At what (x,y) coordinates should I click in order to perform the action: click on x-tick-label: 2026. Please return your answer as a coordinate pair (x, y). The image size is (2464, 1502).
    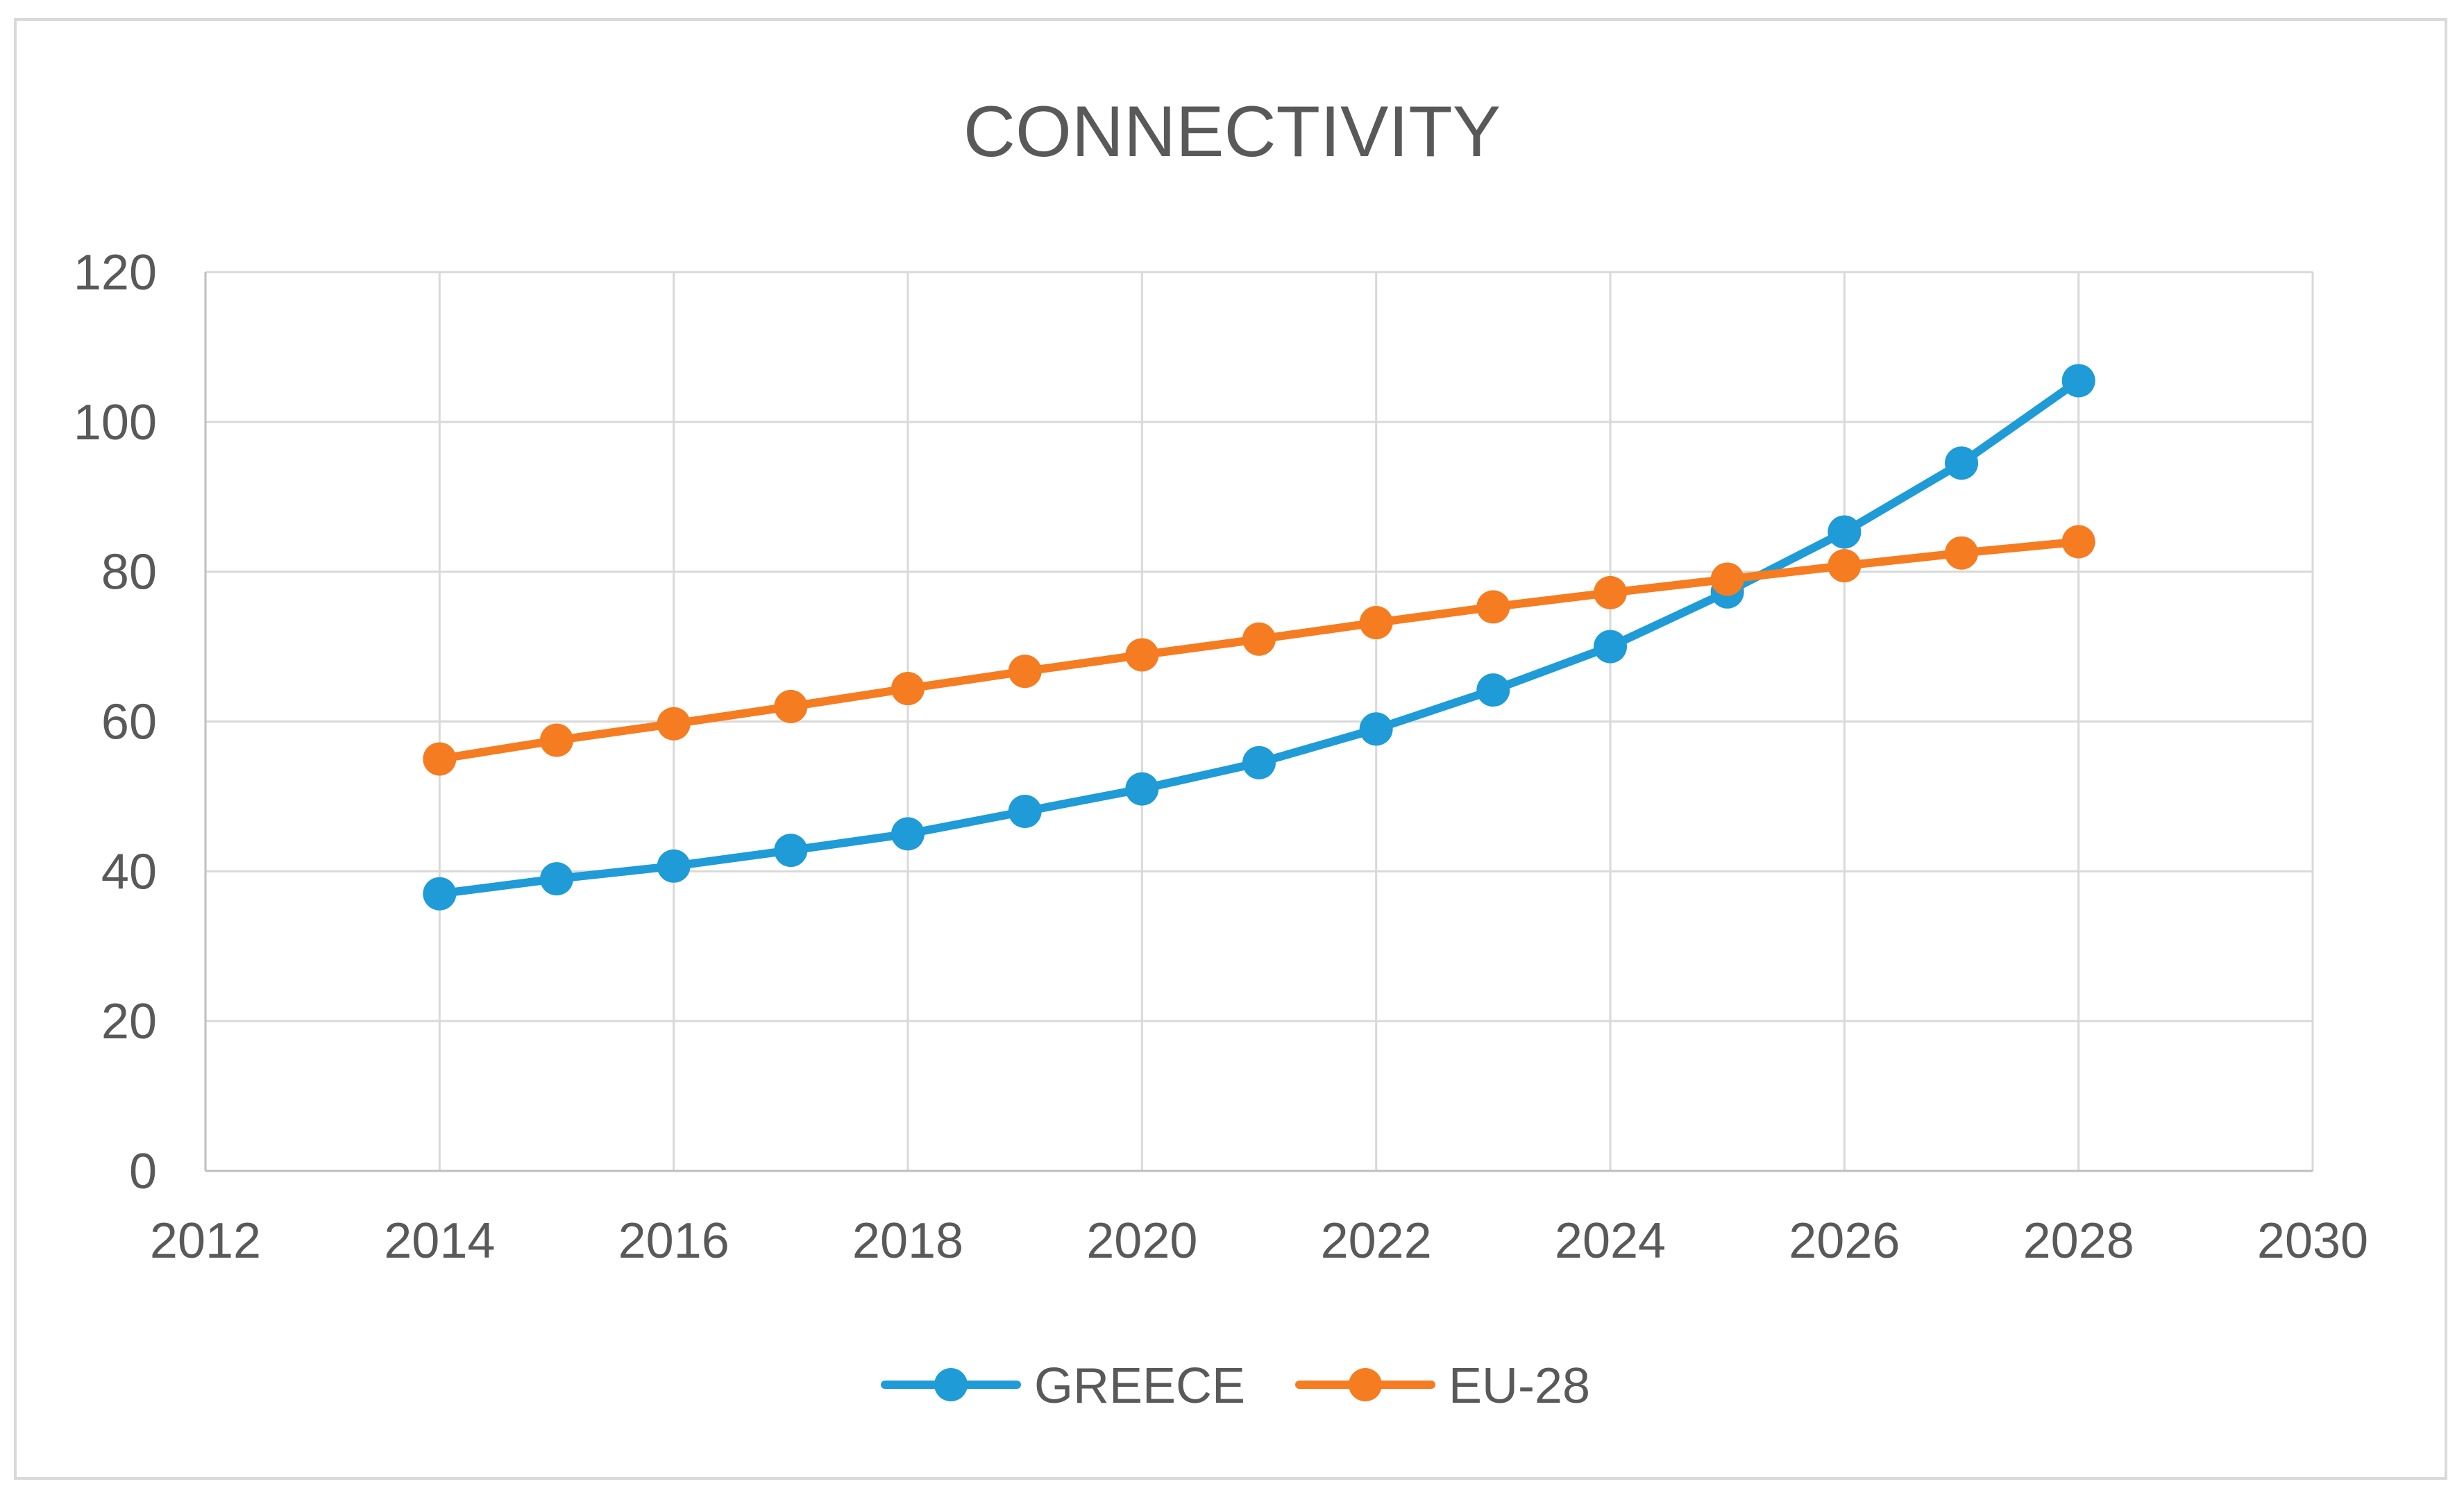
    Looking at the image, I should click on (1845, 1241).